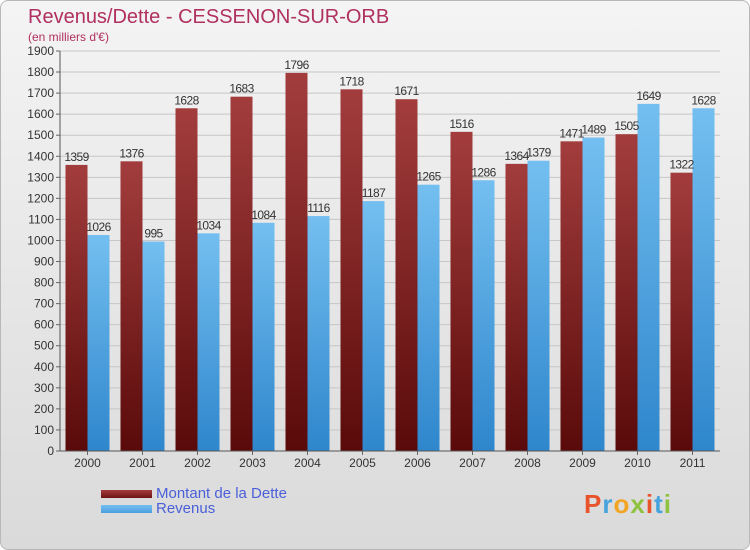  What do you see at coordinates (126, 509) in the screenshot?
I see `legend-swatch-revenus` at bounding box center [126, 509].